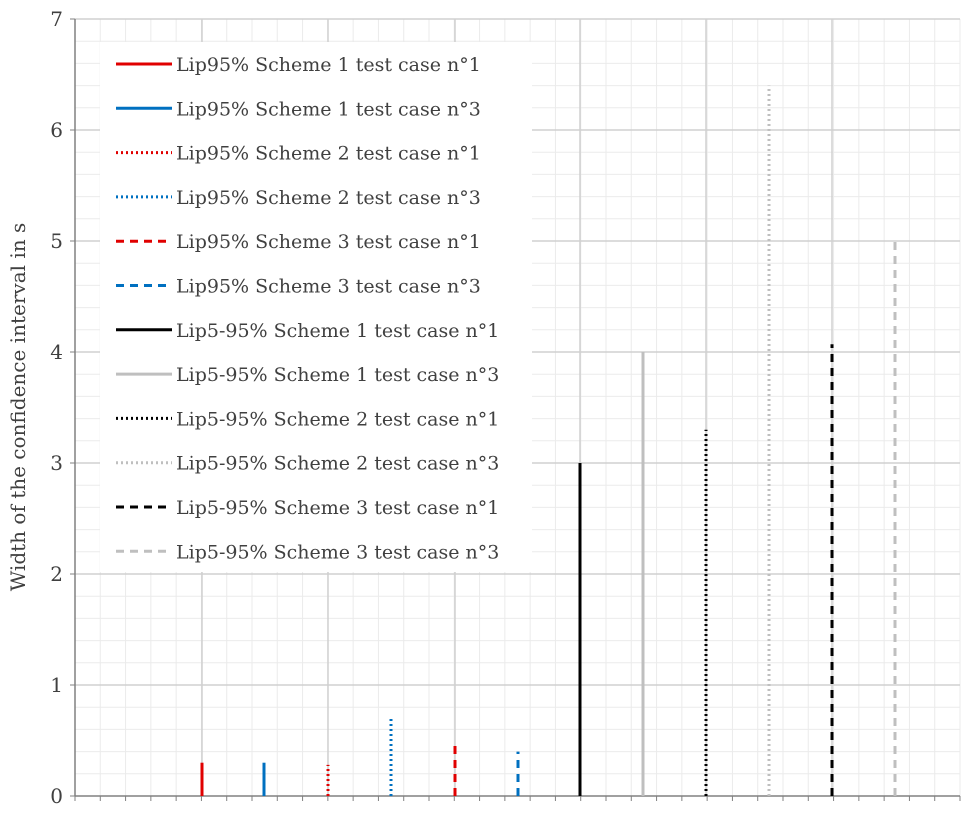  What do you see at coordinates (328, 154) in the screenshot?
I see `legend-label: Lip95% Scheme 2 test case n°1` at bounding box center [328, 154].